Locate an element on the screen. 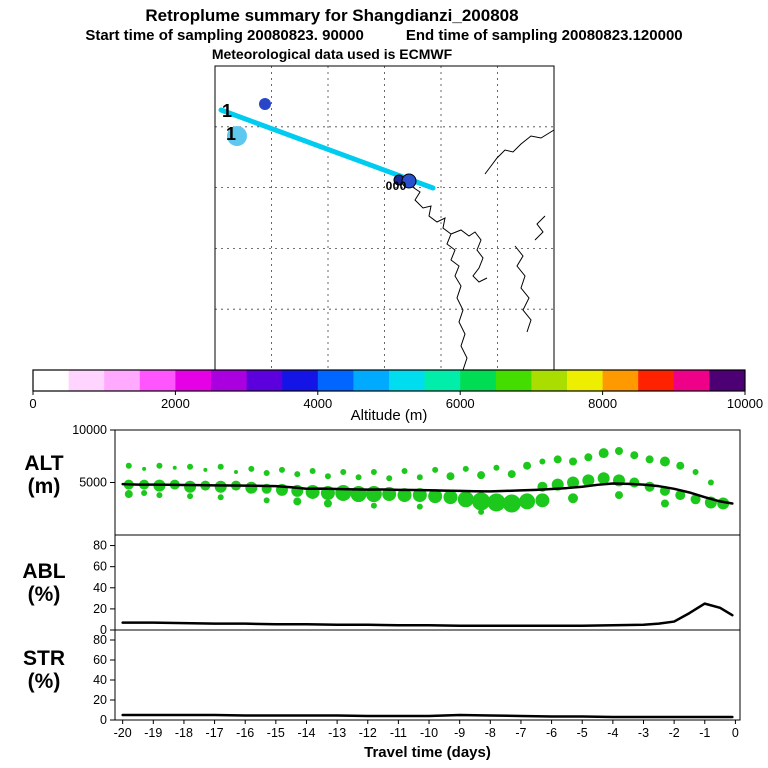  start-time-label: Start time of sampling 20080823. 90000 is located at coordinates (224, 35).